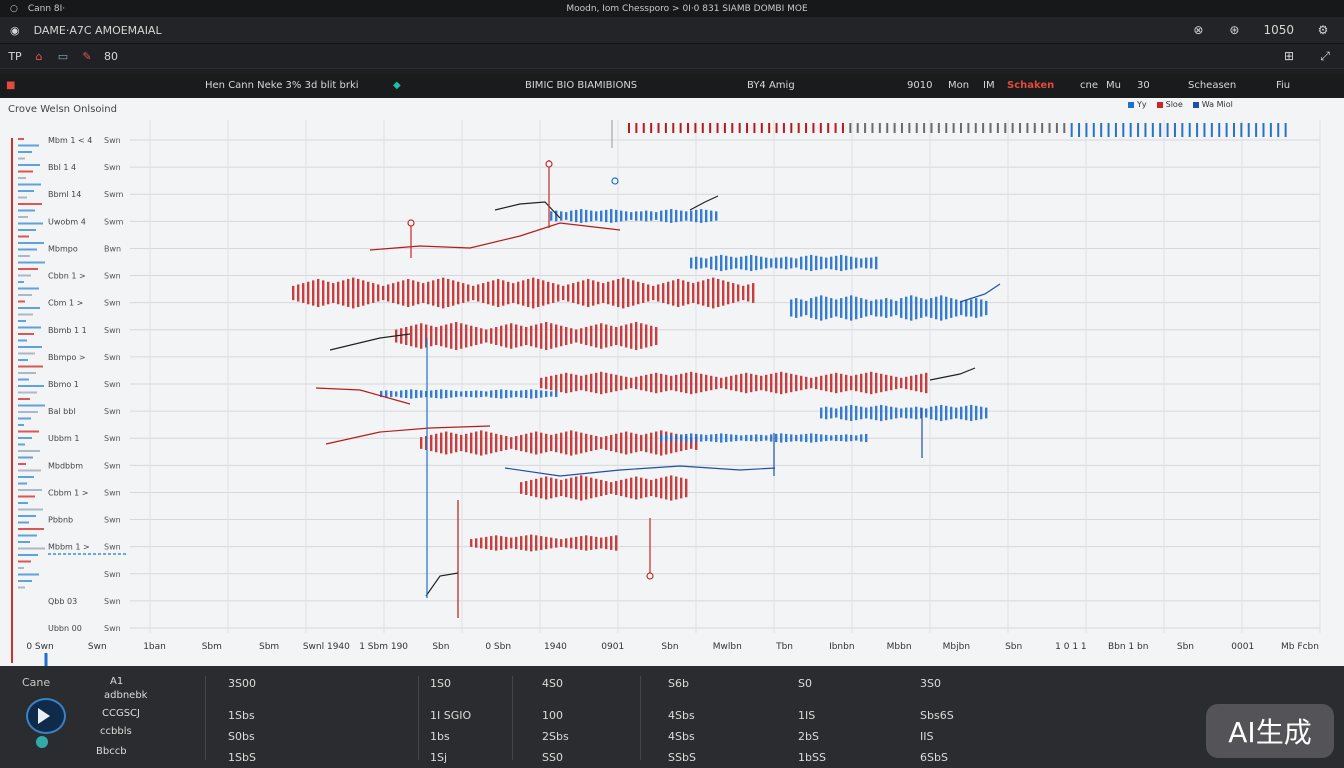 The height and width of the screenshot is (768, 1344). I want to click on chart-legend: Yy Sloe Wa Miol, so click(1180, 104).